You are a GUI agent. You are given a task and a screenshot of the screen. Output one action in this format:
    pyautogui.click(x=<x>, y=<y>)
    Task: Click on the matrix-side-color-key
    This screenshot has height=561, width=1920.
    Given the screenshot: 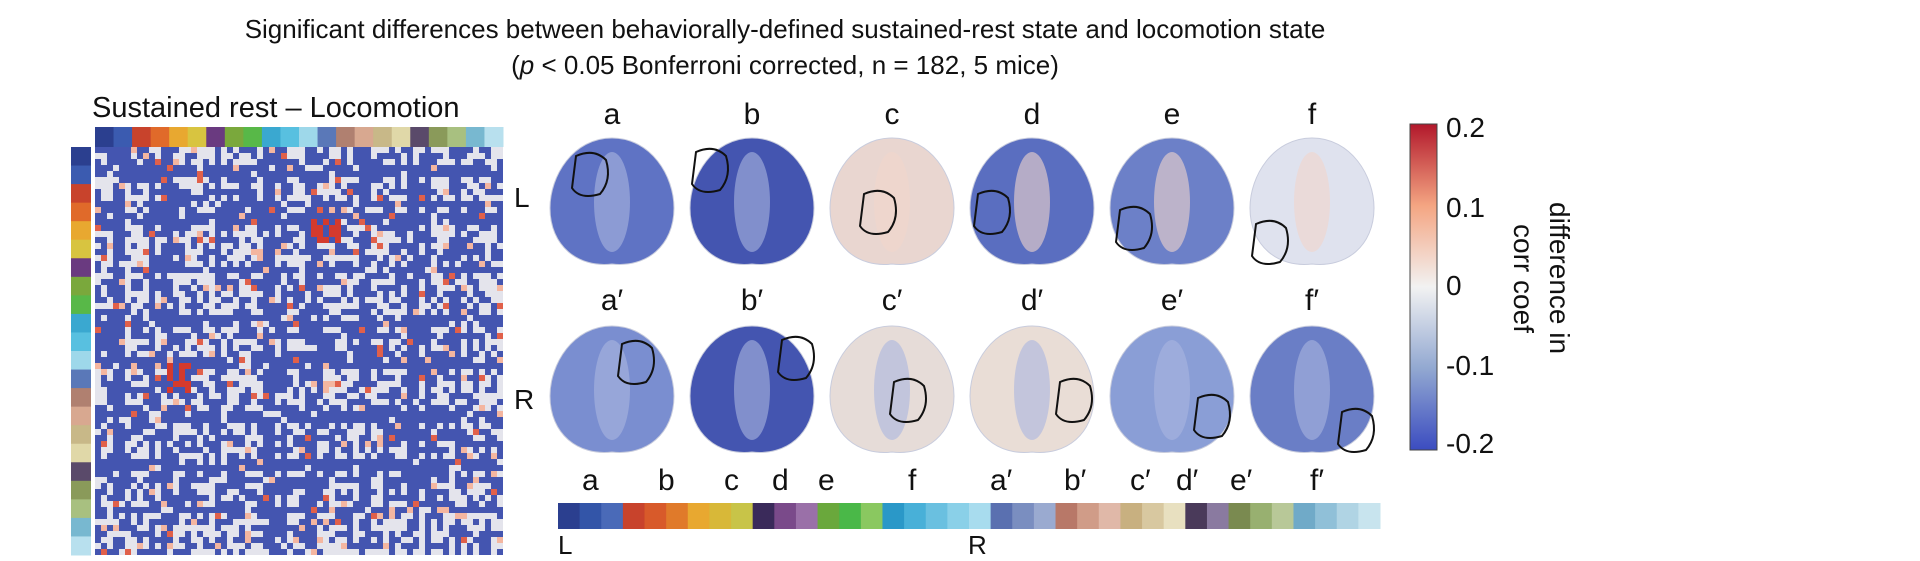 What is the action you would take?
    pyautogui.click(x=81, y=305)
    